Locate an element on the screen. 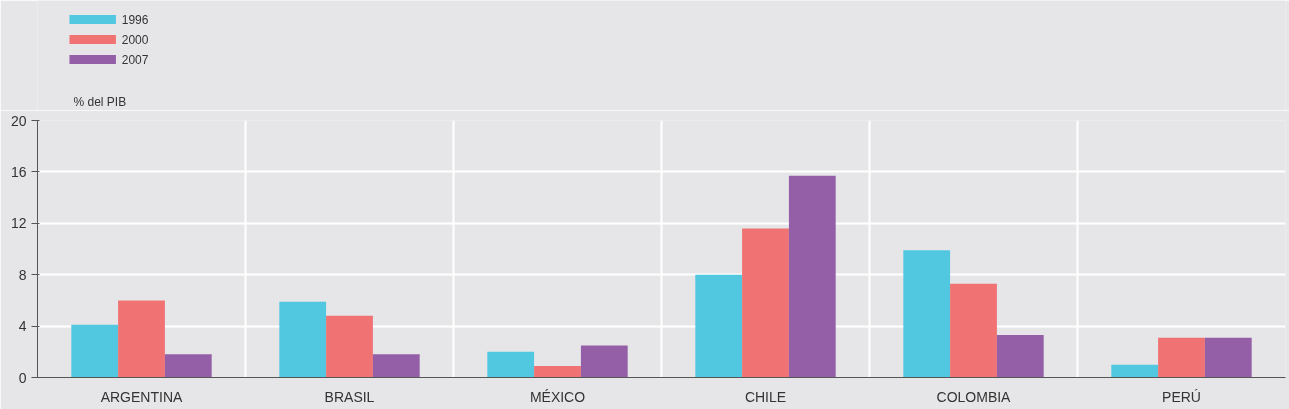 The height and width of the screenshot is (409, 1289). y-tick-label: 4 is located at coordinates (22, 326).